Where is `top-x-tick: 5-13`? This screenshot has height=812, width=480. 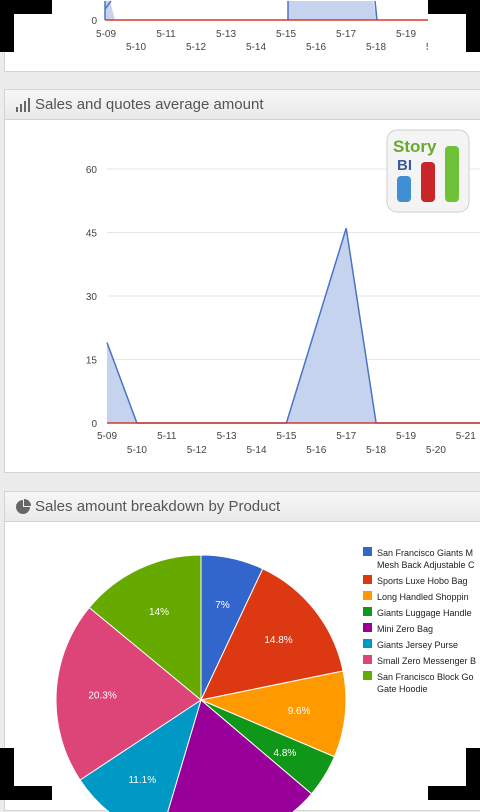 top-x-tick: 5-13 is located at coordinates (226, 34).